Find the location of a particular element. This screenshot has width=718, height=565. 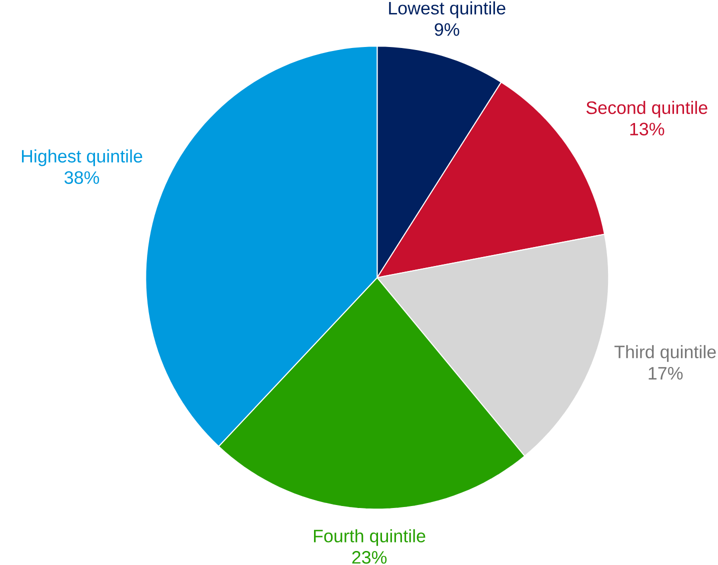

data-label: 13% is located at coordinates (647, 129).